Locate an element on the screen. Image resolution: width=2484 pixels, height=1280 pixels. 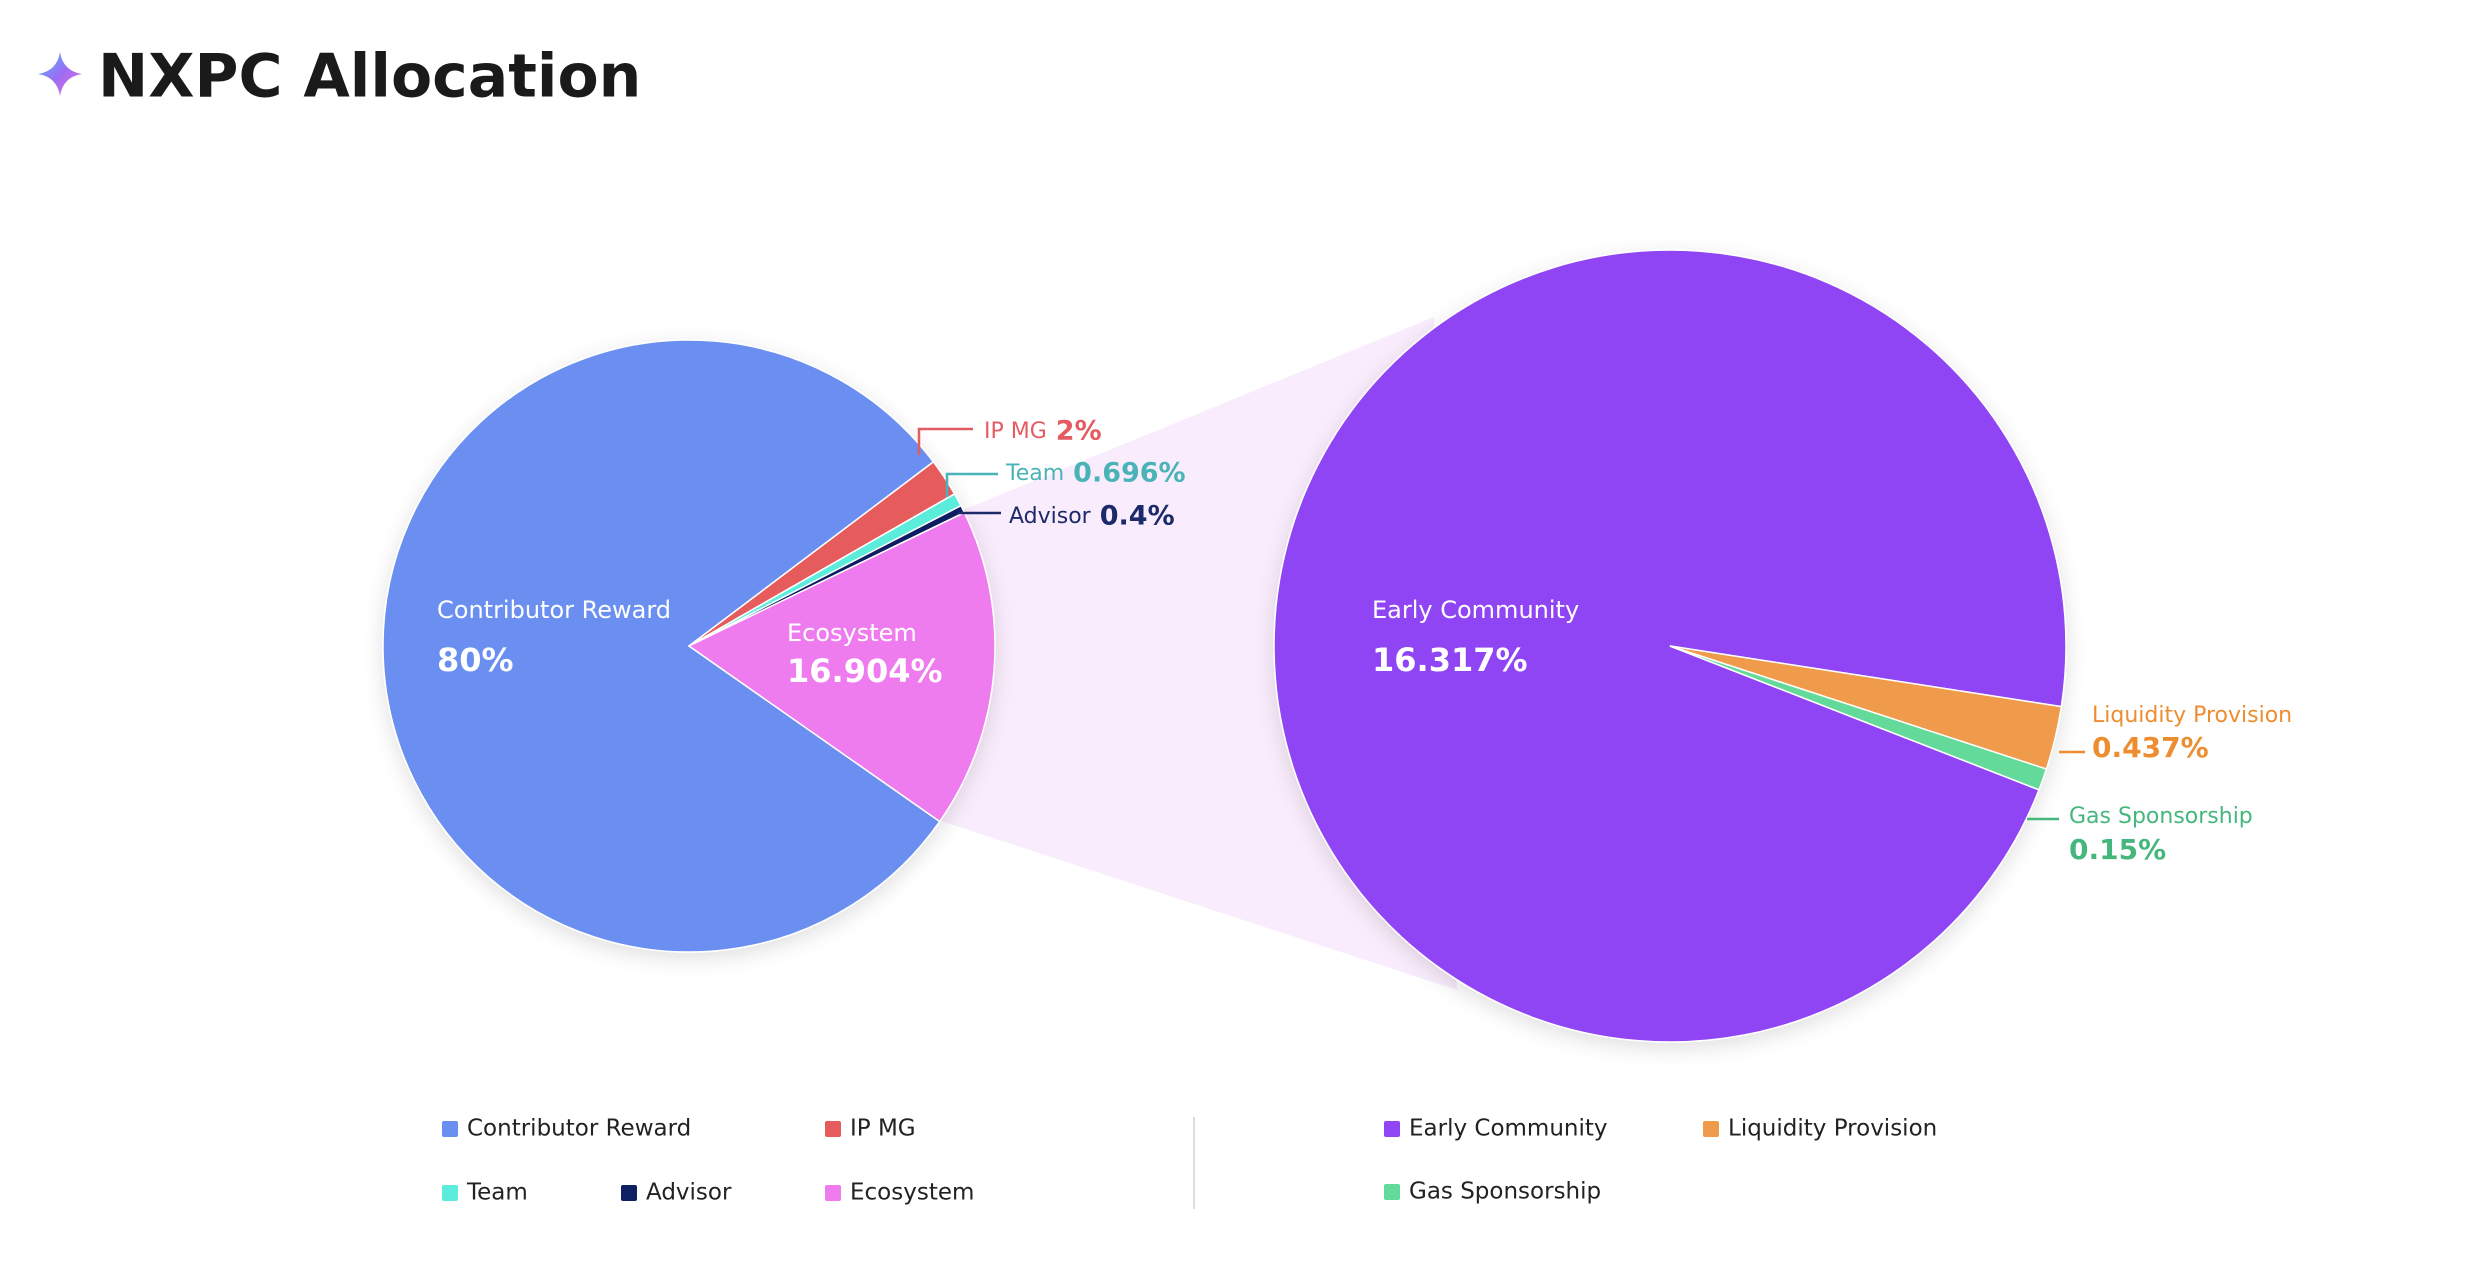
legend-label: Team is located at coordinates (497, 1193).